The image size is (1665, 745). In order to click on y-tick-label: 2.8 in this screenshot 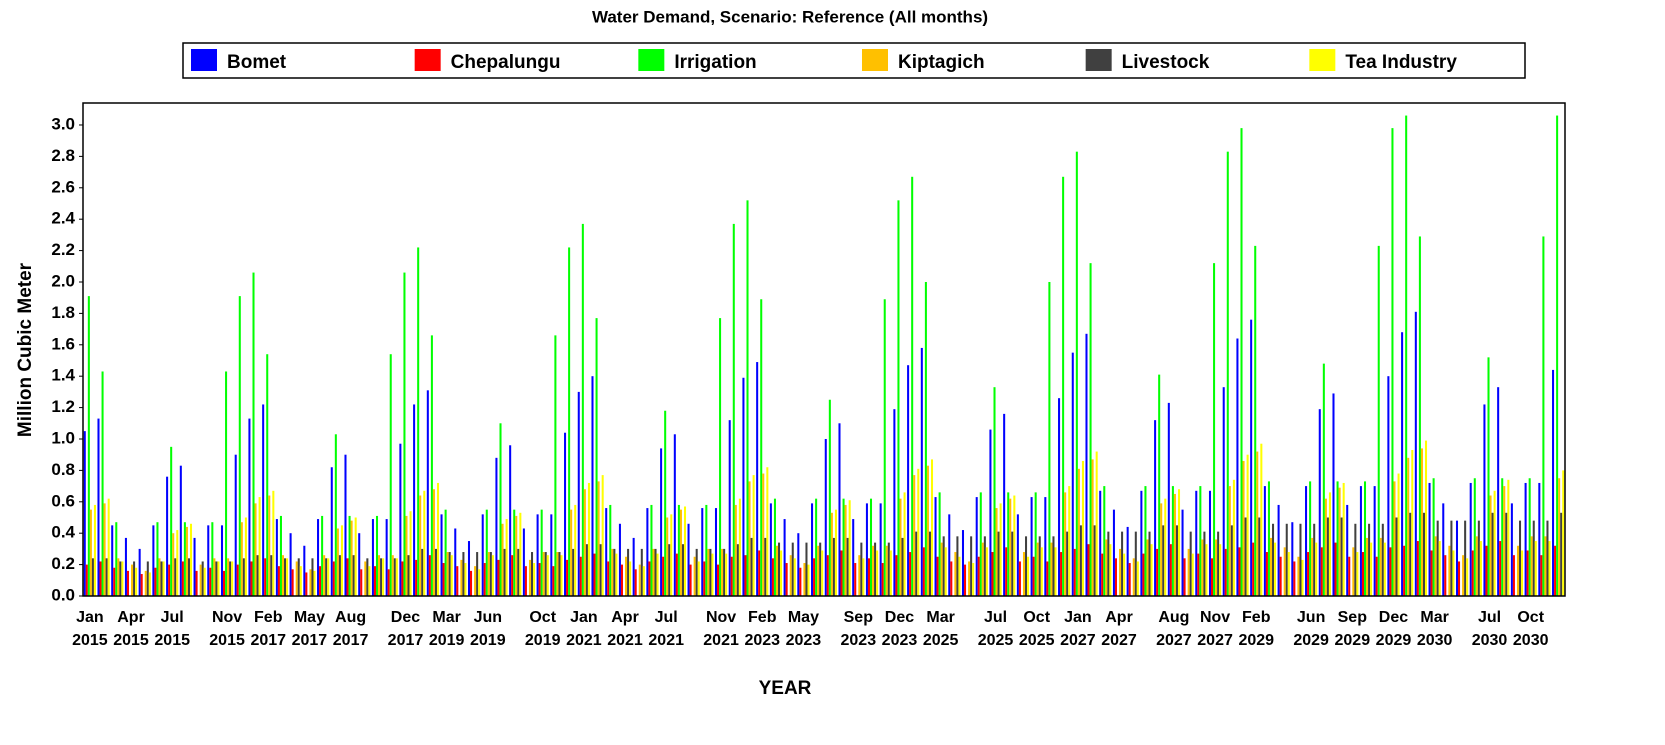, I will do `click(63, 155)`.